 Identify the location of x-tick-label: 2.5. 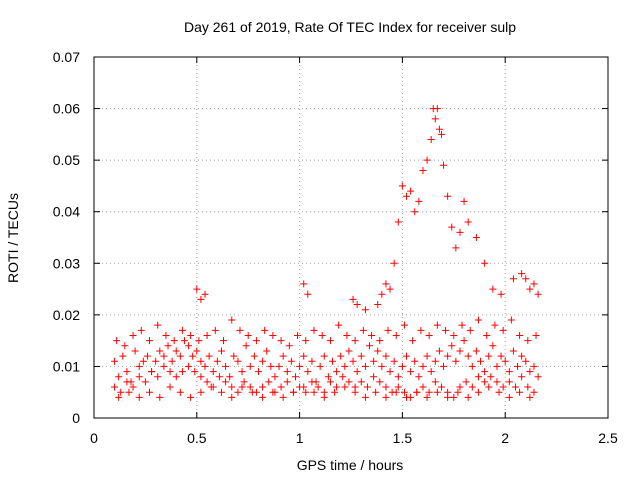
(608, 438).